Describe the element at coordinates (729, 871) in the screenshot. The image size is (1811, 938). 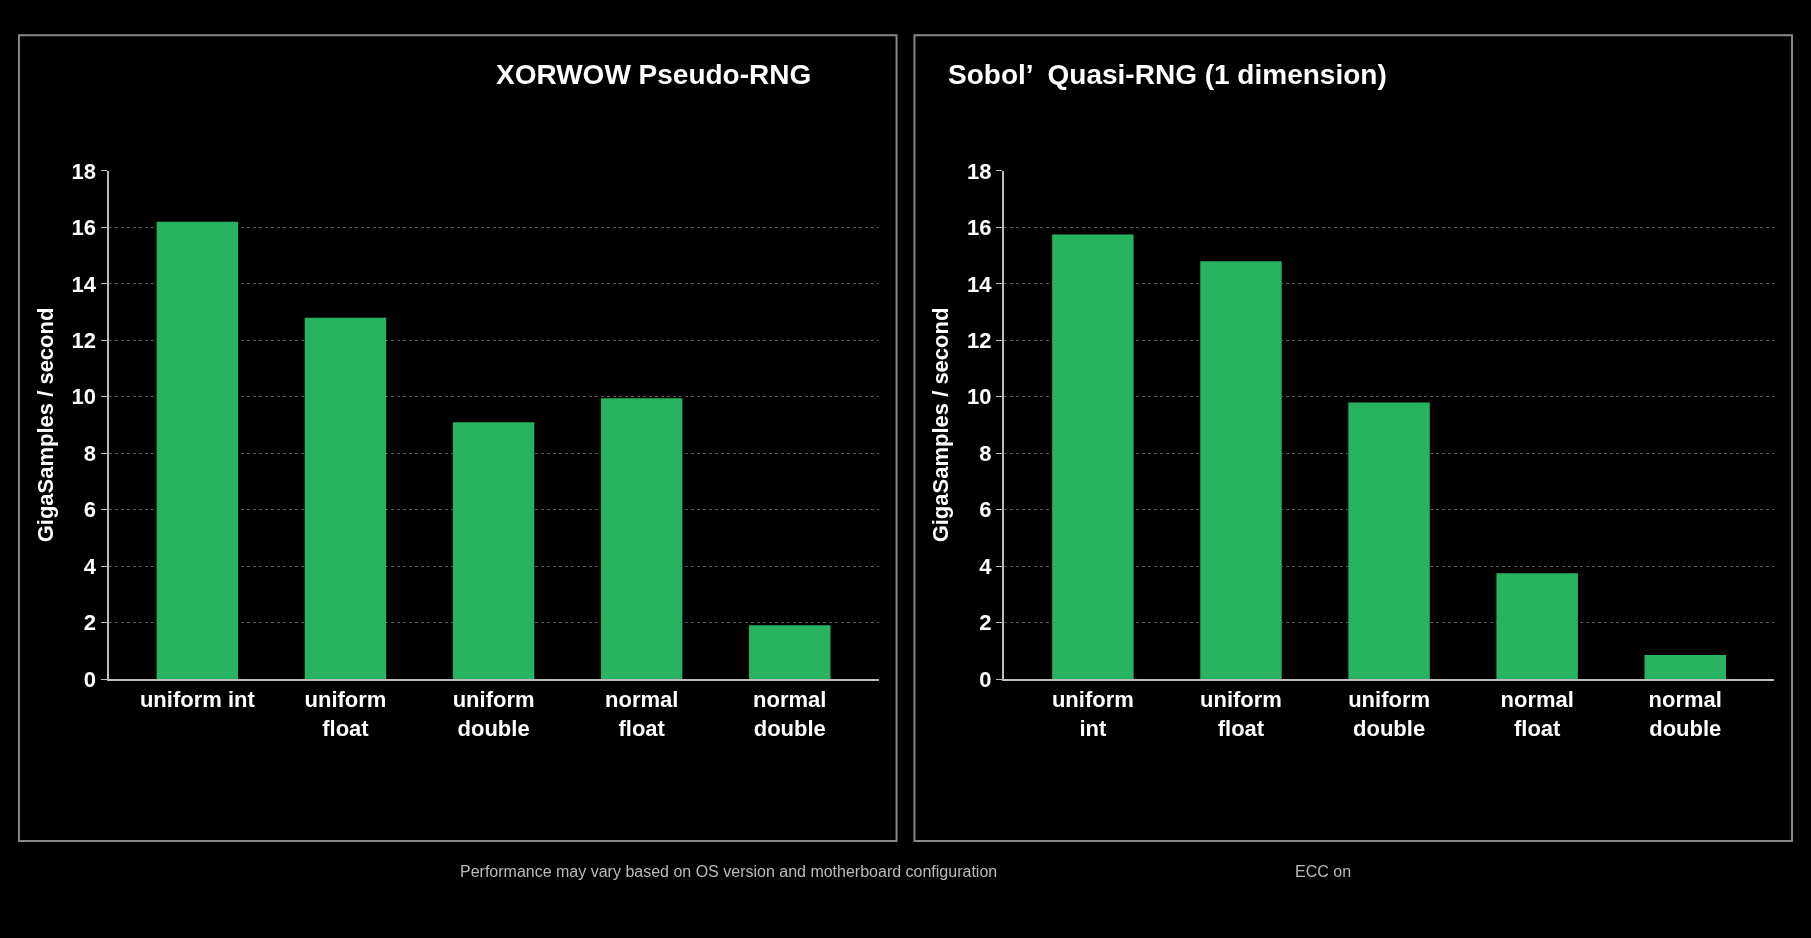
I see `text: Performance may vary based on OS version and motherboard configuration` at that location.